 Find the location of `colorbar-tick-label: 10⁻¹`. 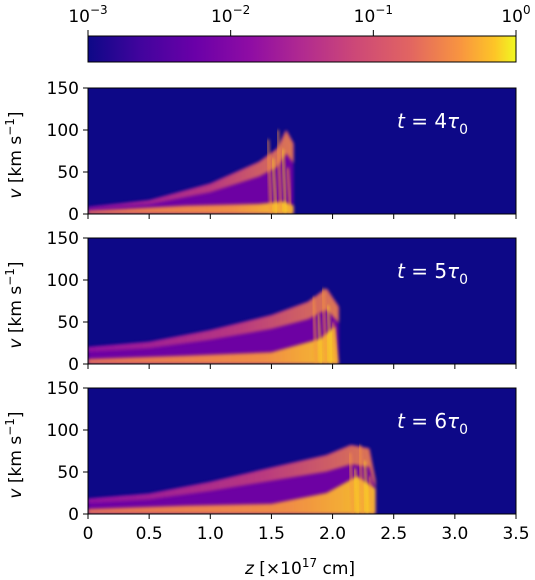

colorbar-tick-label: 10⁻¹ is located at coordinates (373, 15).